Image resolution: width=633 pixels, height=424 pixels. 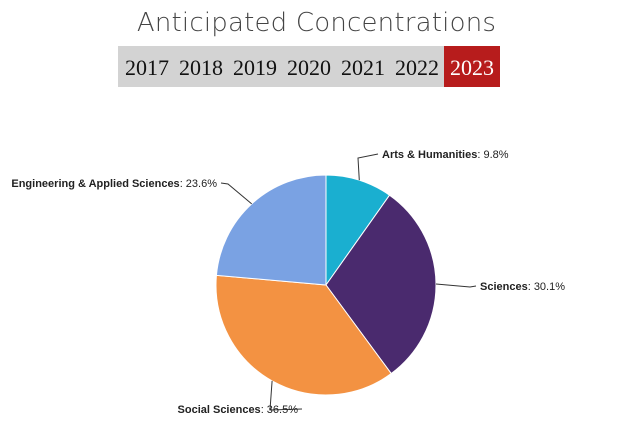 What do you see at coordinates (456, 285) in the screenshot?
I see `label-connector-sciences` at bounding box center [456, 285].